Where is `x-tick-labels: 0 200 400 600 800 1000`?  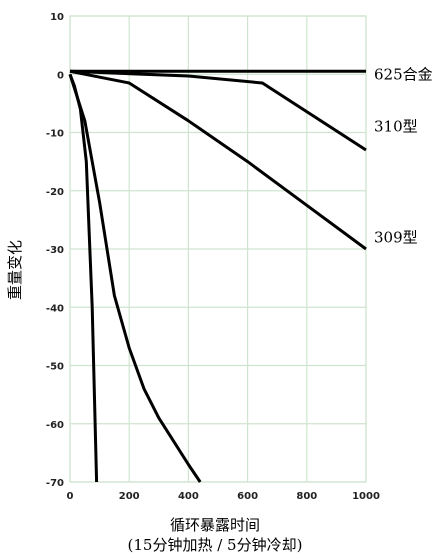
x-tick-labels: 0 200 400 600 800 1000 is located at coordinates (223, 496).